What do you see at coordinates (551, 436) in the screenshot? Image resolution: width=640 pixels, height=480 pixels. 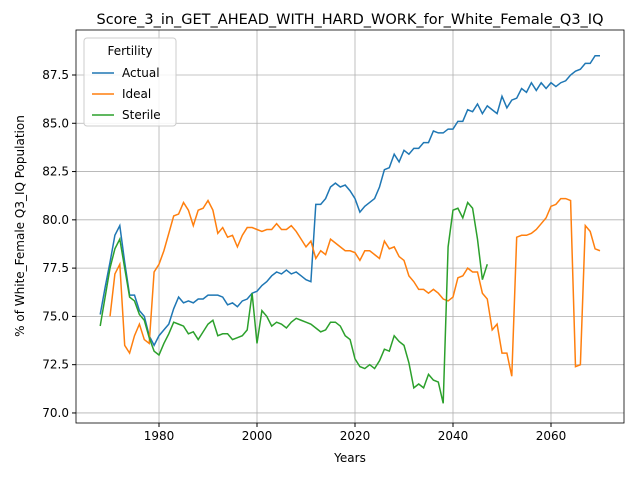 I see `x-tick-label: 2060` at bounding box center [551, 436].